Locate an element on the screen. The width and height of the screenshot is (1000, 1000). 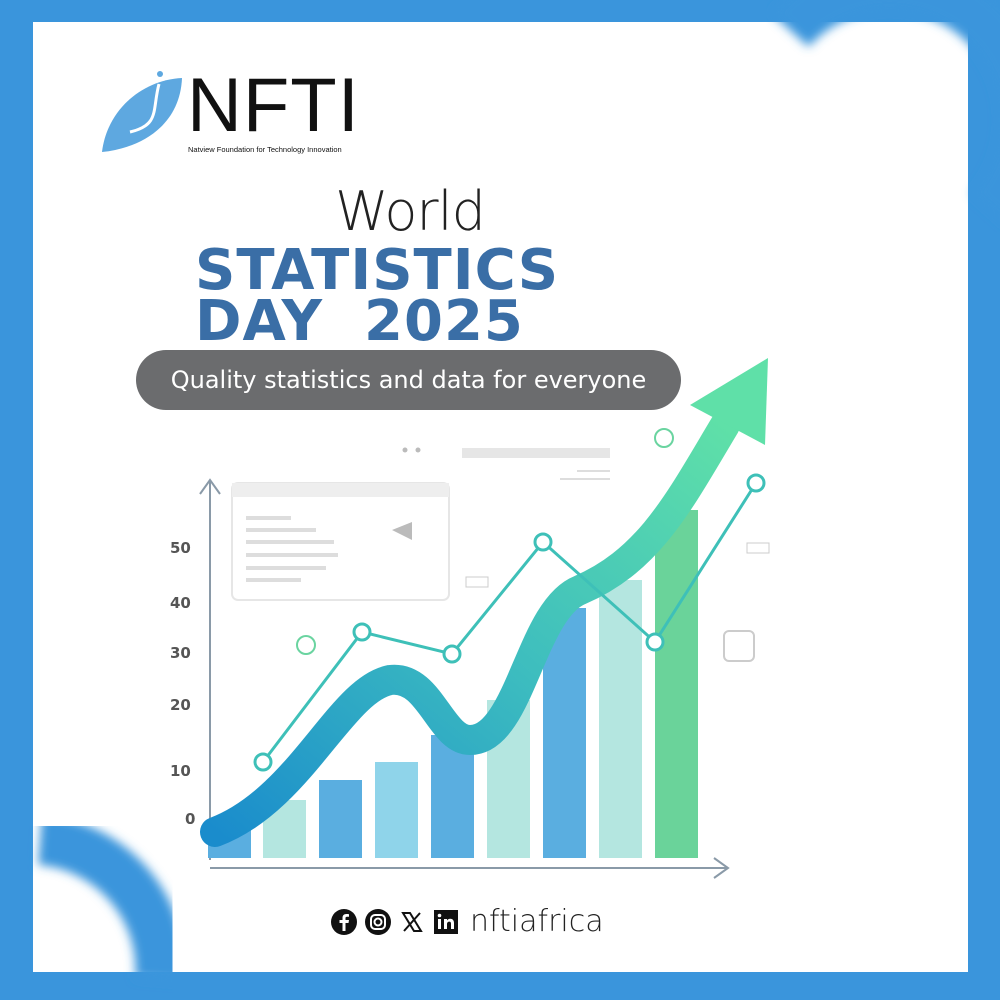
arrow-head is located at coordinates (729, 401).